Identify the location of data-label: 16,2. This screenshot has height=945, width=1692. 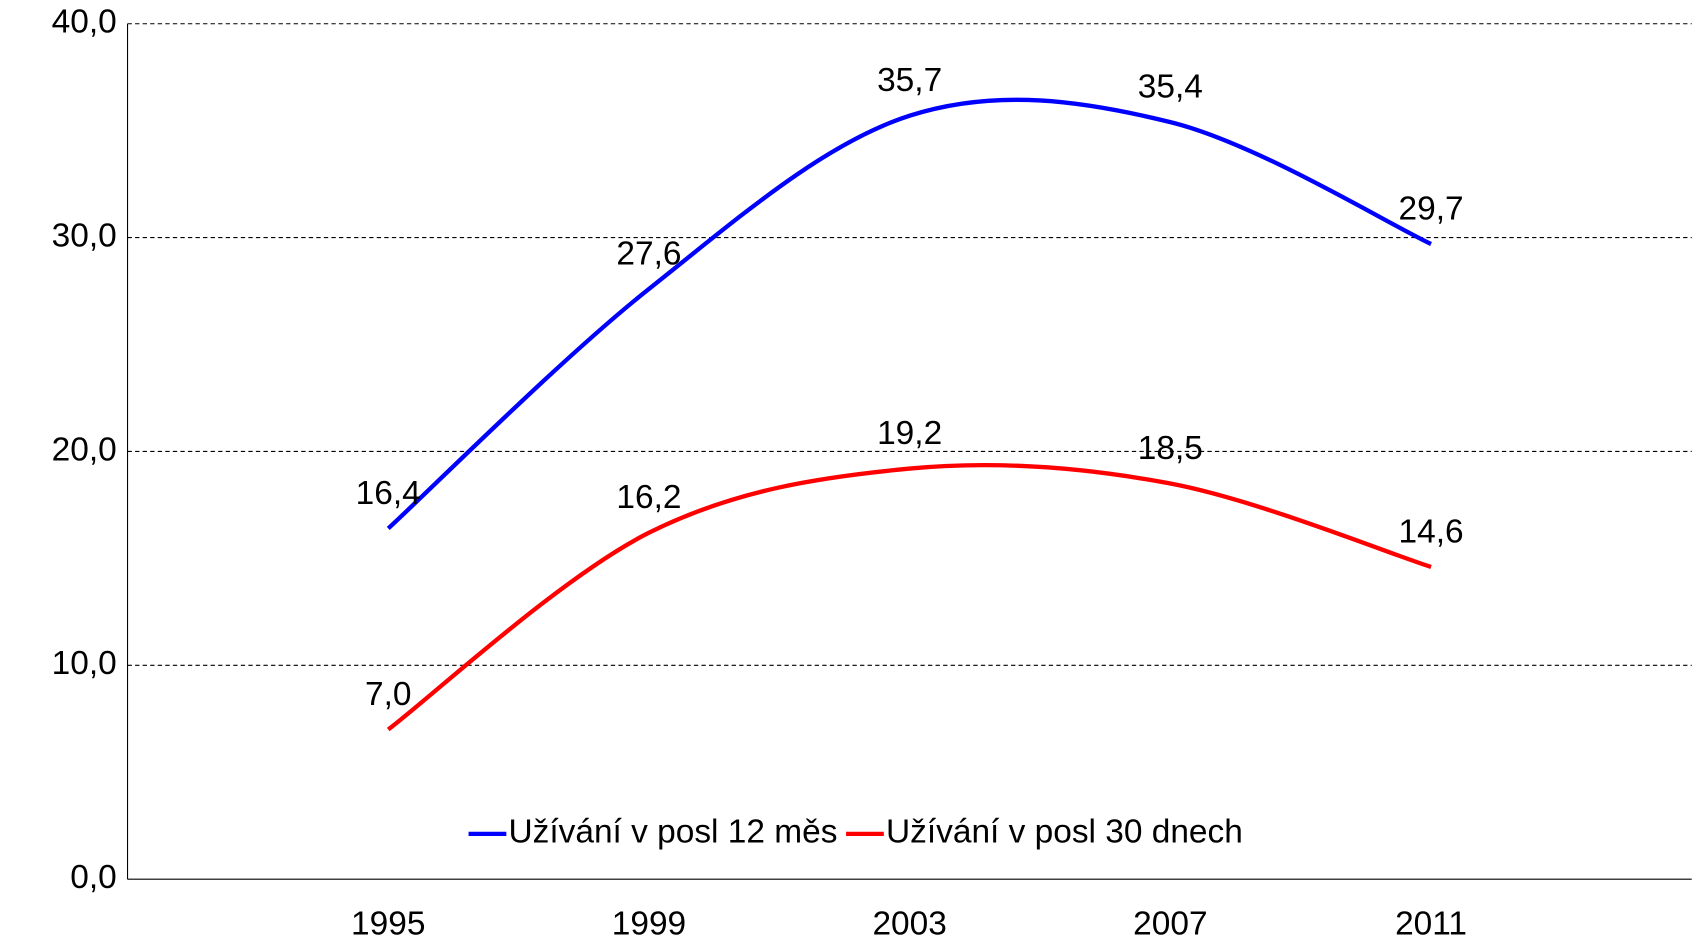
(648, 497).